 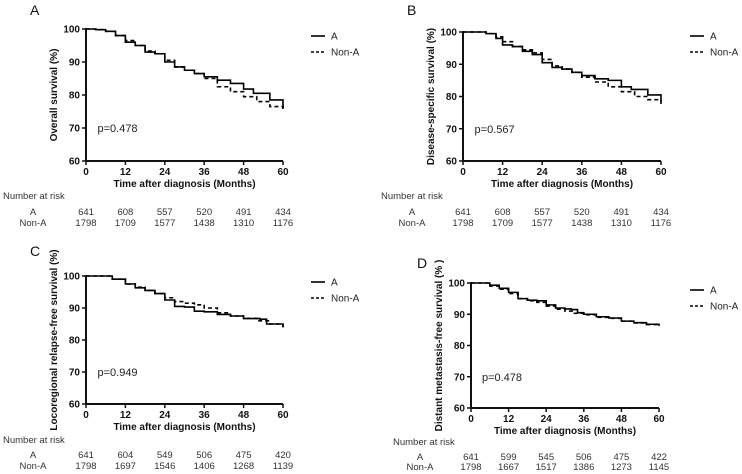 What do you see at coordinates (283, 466) in the screenshot?
I see `risk-value: 1139` at bounding box center [283, 466].